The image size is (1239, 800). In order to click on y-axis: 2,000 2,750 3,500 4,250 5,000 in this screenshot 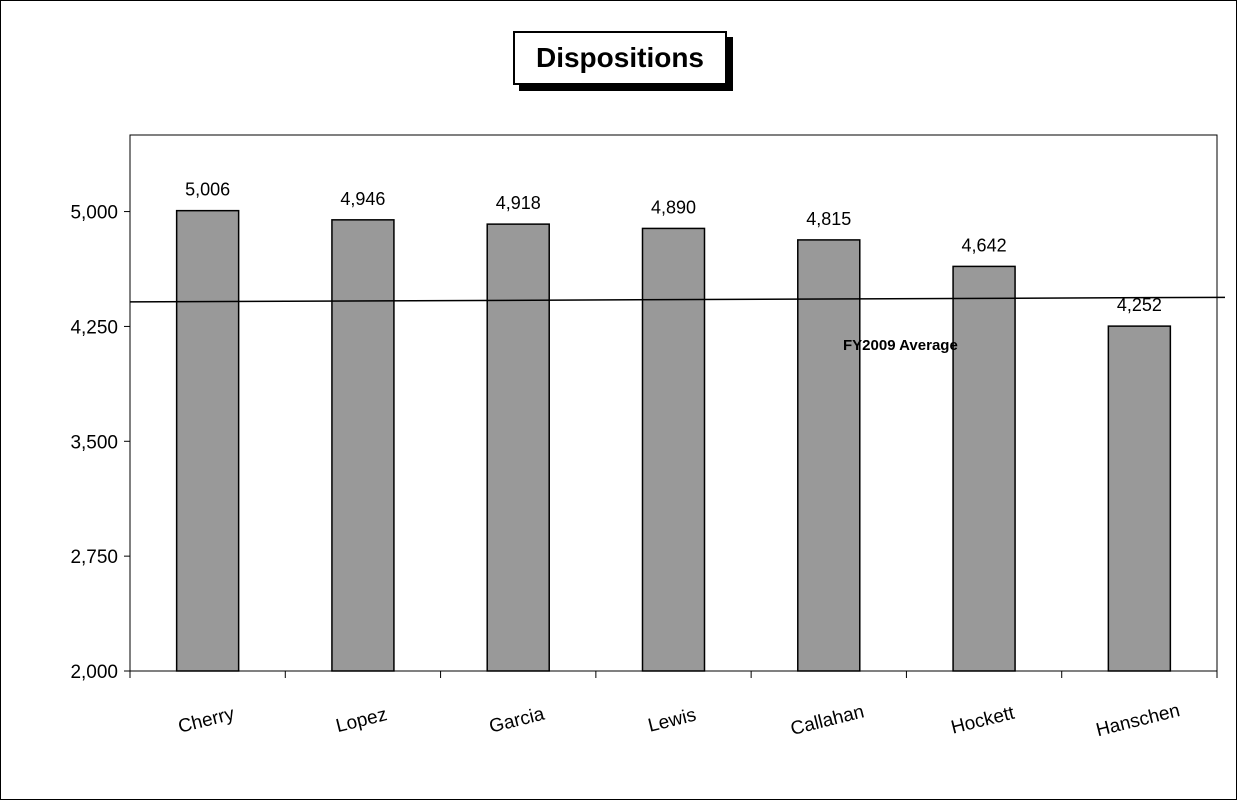, I will do `click(100, 443)`.